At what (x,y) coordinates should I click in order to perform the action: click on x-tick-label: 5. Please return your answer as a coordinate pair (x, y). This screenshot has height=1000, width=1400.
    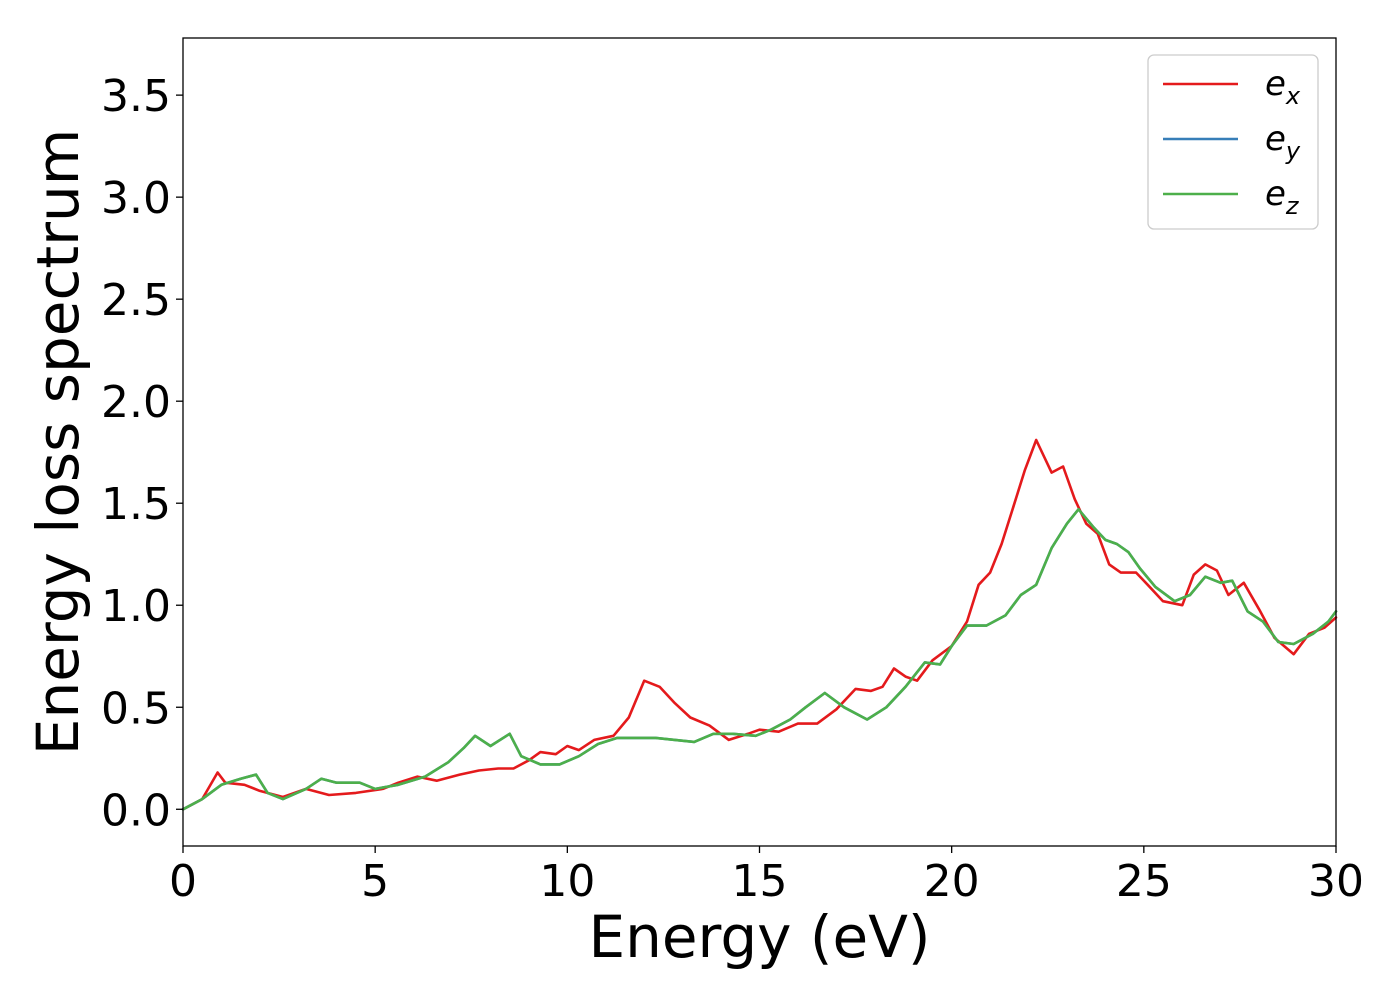
    Looking at the image, I should click on (375, 881).